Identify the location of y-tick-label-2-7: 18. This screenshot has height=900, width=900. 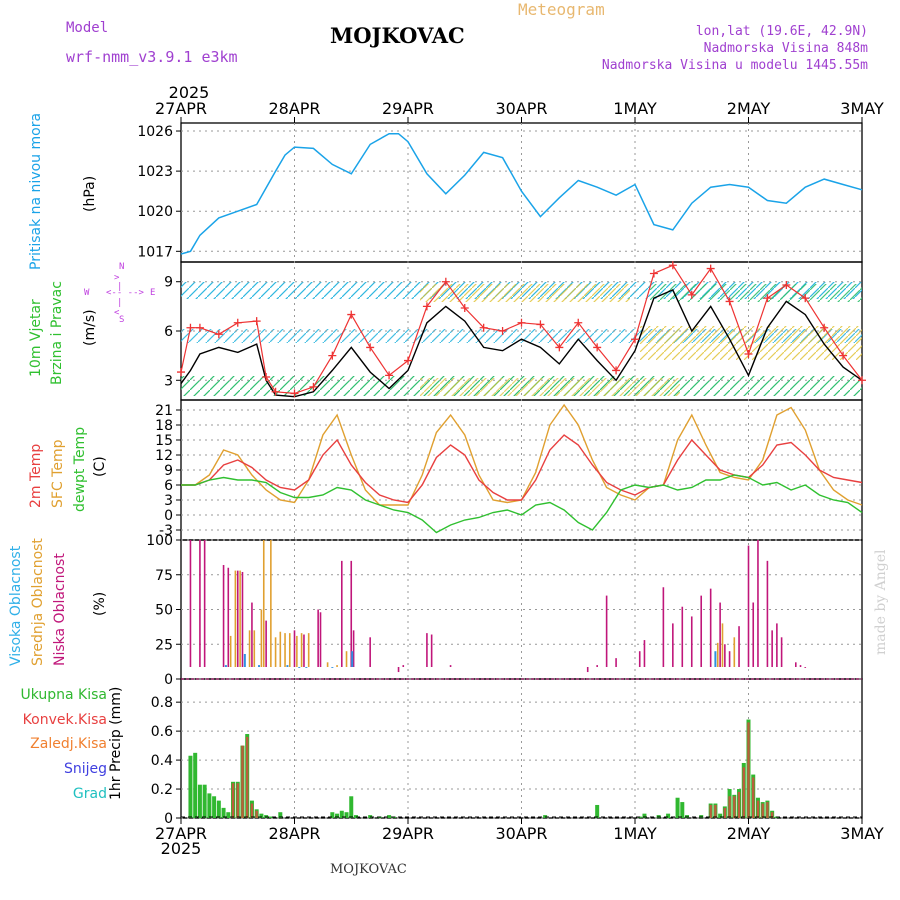
(164, 426).